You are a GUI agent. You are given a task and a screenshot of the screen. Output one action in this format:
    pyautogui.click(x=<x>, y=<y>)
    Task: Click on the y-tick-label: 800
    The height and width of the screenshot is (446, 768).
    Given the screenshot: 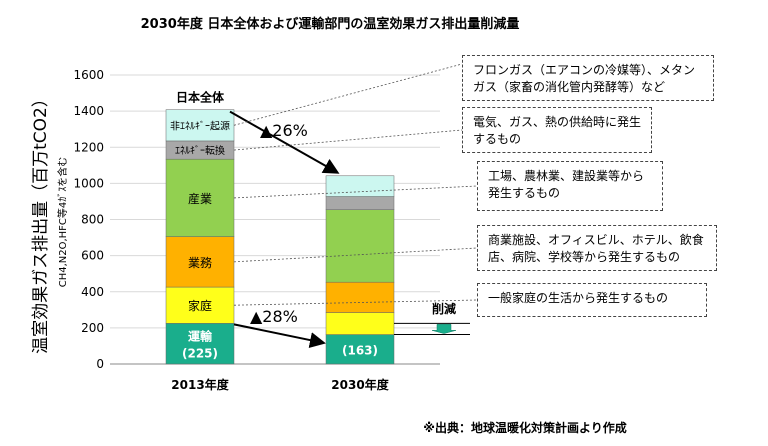 What is the action you would take?
    pyautogui.click(x=92, y=220)
    